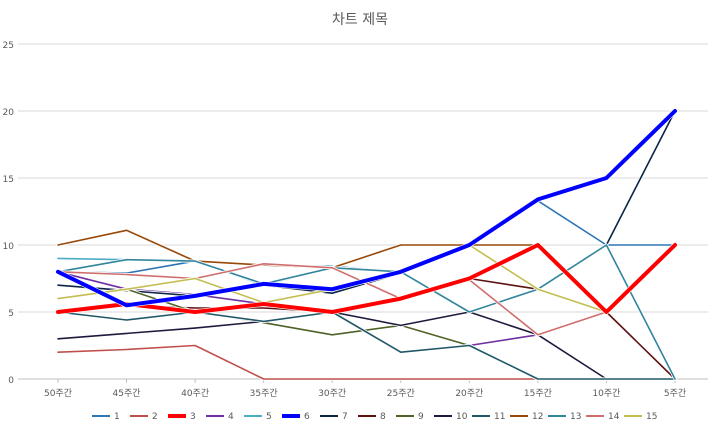 The image size is (720, 435). I want to click on y-tick-label: 25, so click(8, 46).